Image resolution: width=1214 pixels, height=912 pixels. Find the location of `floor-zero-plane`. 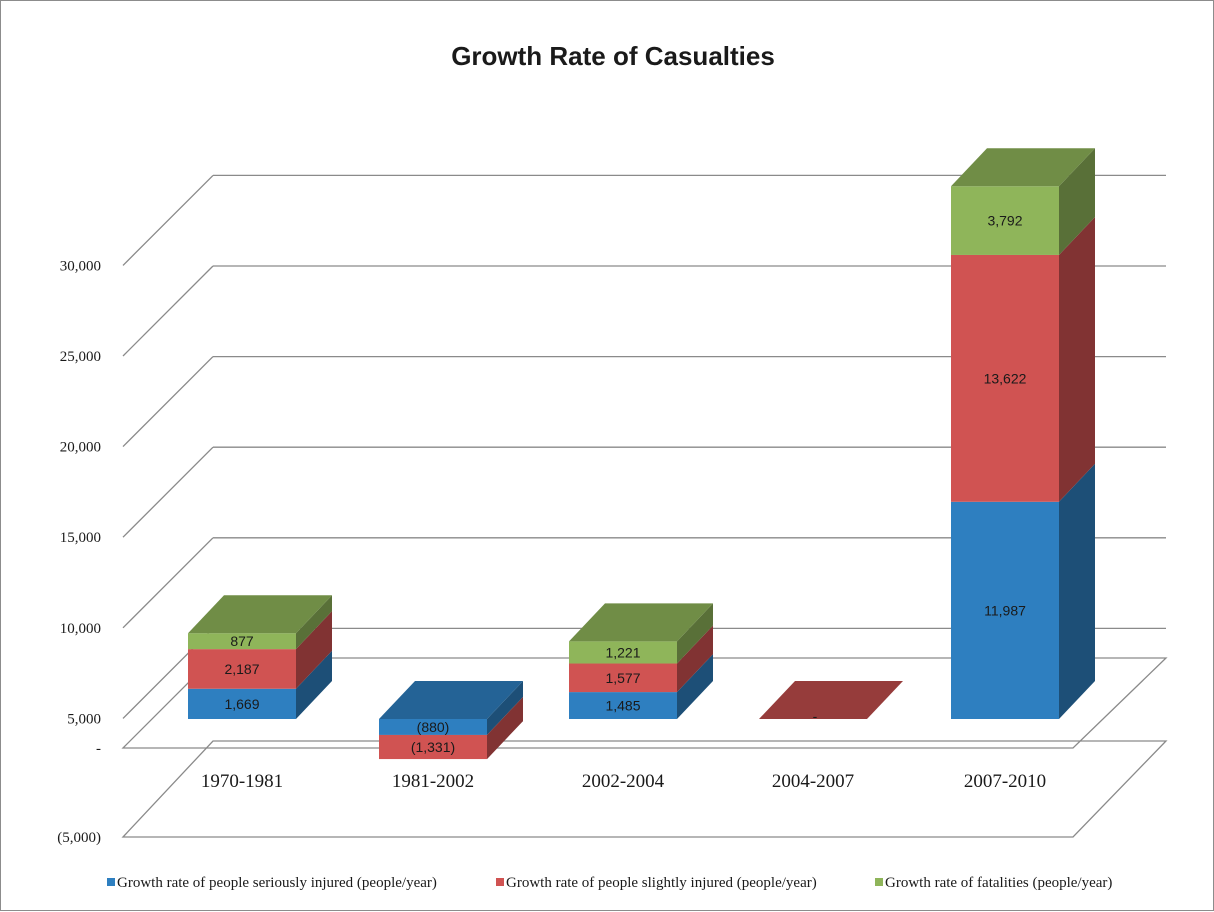

floor-zero-plane is located at coordinates (644, 703).